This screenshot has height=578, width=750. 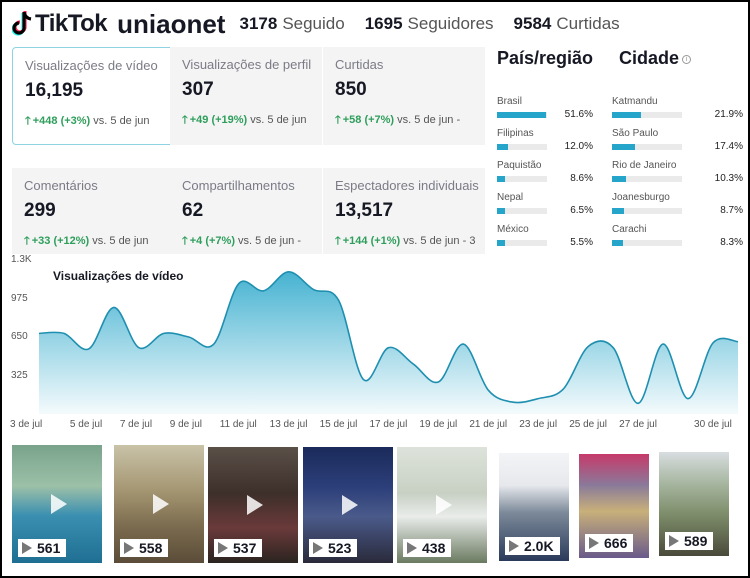 I want to click on chart-title: Visualizações de vídeo, so click(x=118, y=276).